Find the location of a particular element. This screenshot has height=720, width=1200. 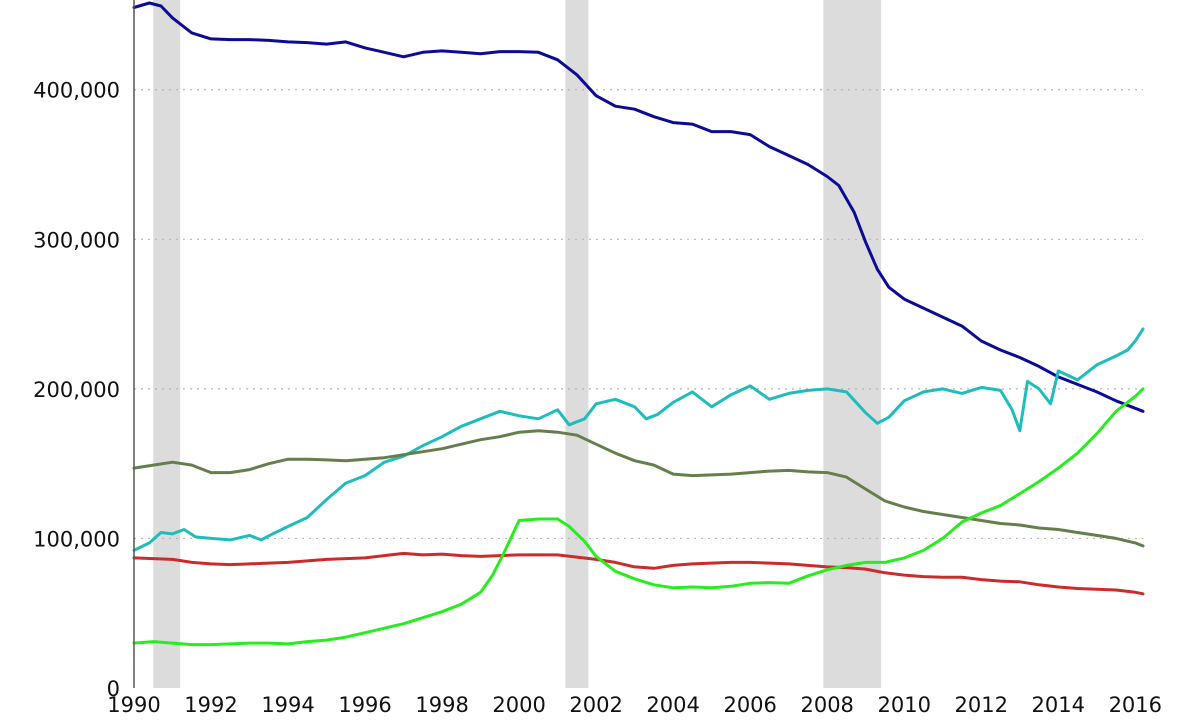

x-tick-label: 2006 is located at coordinates (749, 705).